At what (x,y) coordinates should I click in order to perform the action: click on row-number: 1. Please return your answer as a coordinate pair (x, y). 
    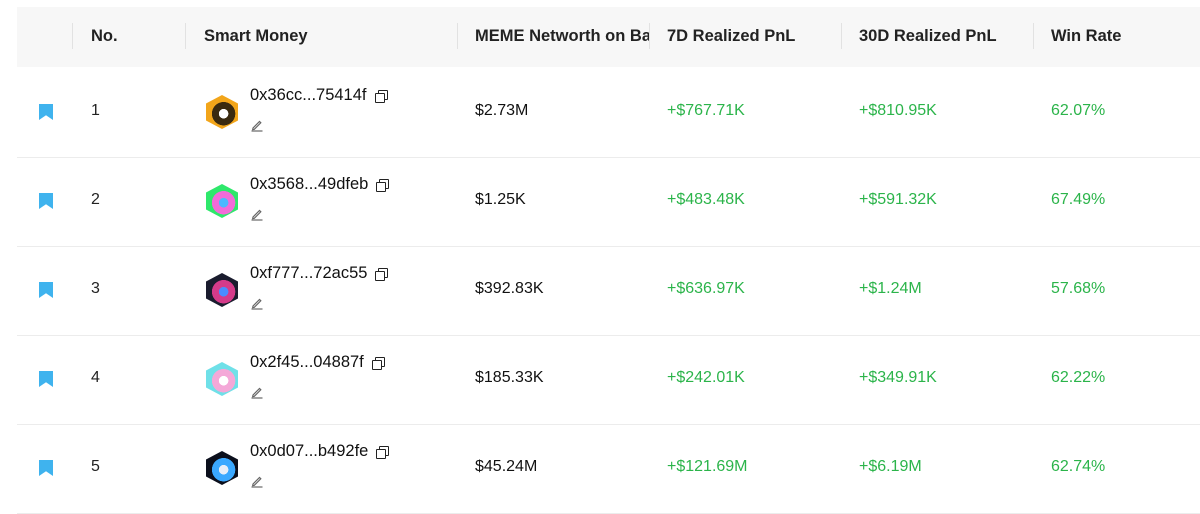
    Looking at the image, I should click on (95, 110).